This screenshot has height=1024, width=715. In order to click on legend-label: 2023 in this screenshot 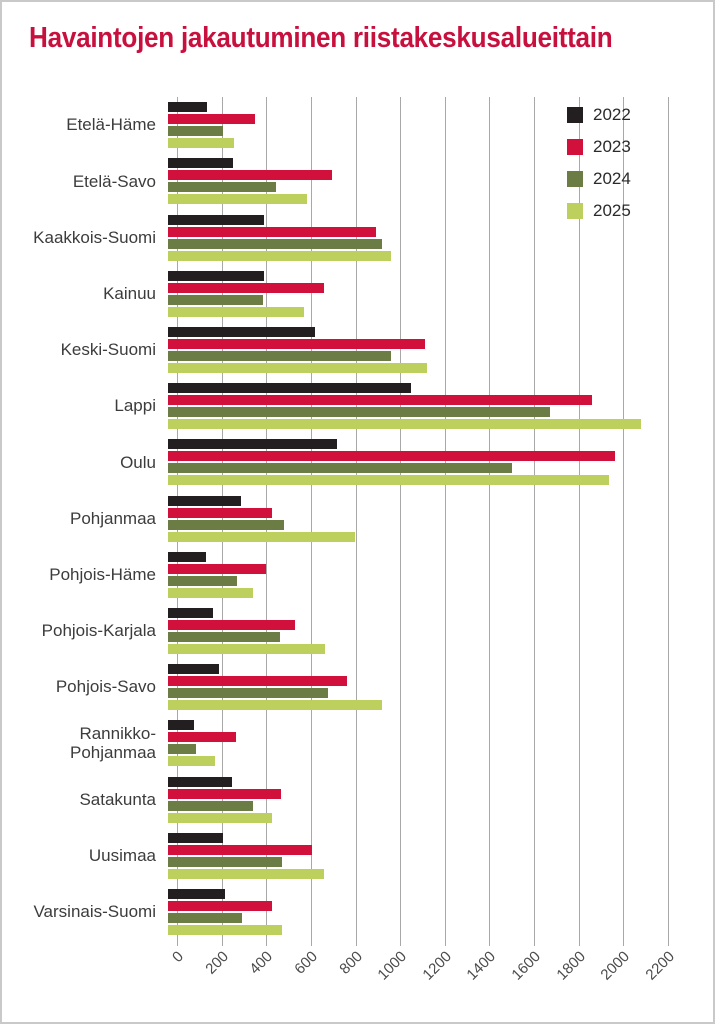, I will do `click(612, 146)`.